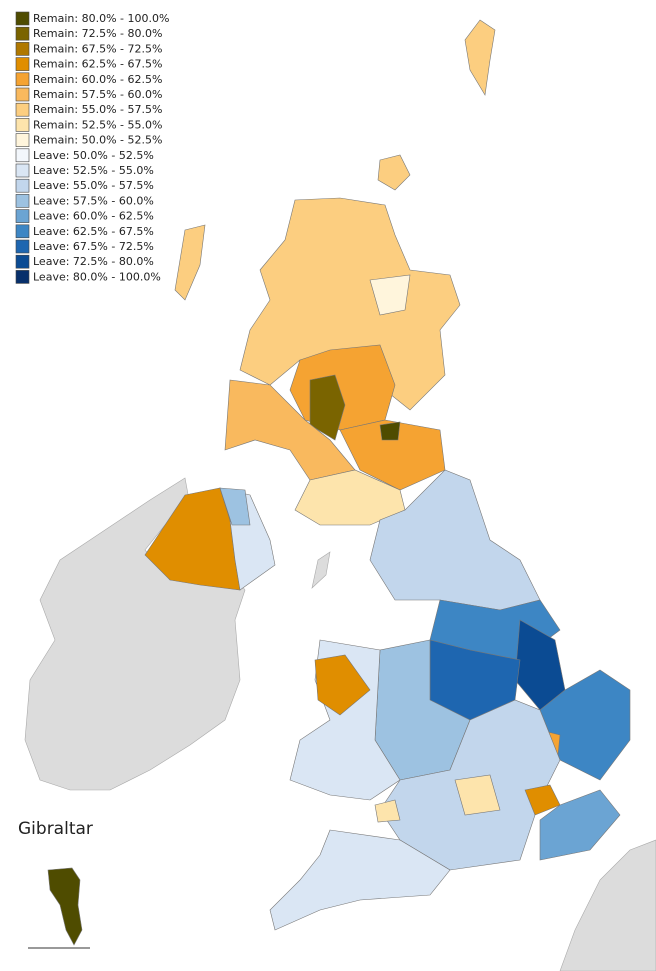 The width and height of the screenshot is (656, 971). Describe the element at coordinates (93, 185) in the screenshot. I see `legend-label: Leave: 55.0% - 57.5%` at that location.